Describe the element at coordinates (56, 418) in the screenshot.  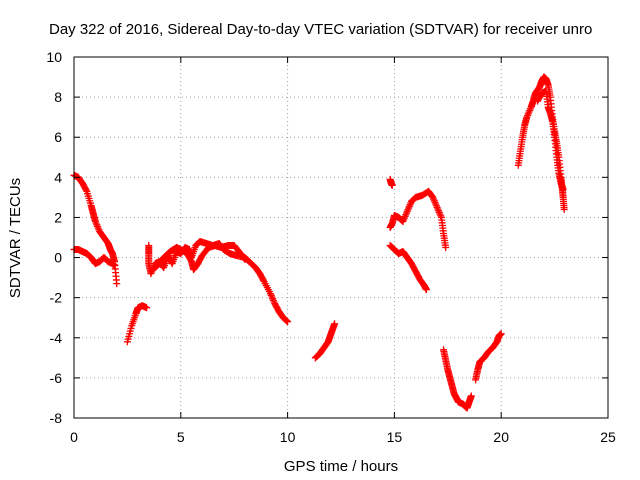
I see `y-tick-label: -8` at that location.